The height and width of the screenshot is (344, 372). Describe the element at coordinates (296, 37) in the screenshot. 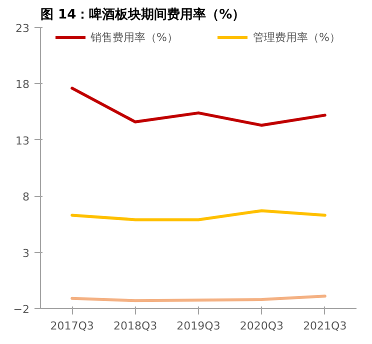

I see `legend-label: 管理费用率（%）` at that location.